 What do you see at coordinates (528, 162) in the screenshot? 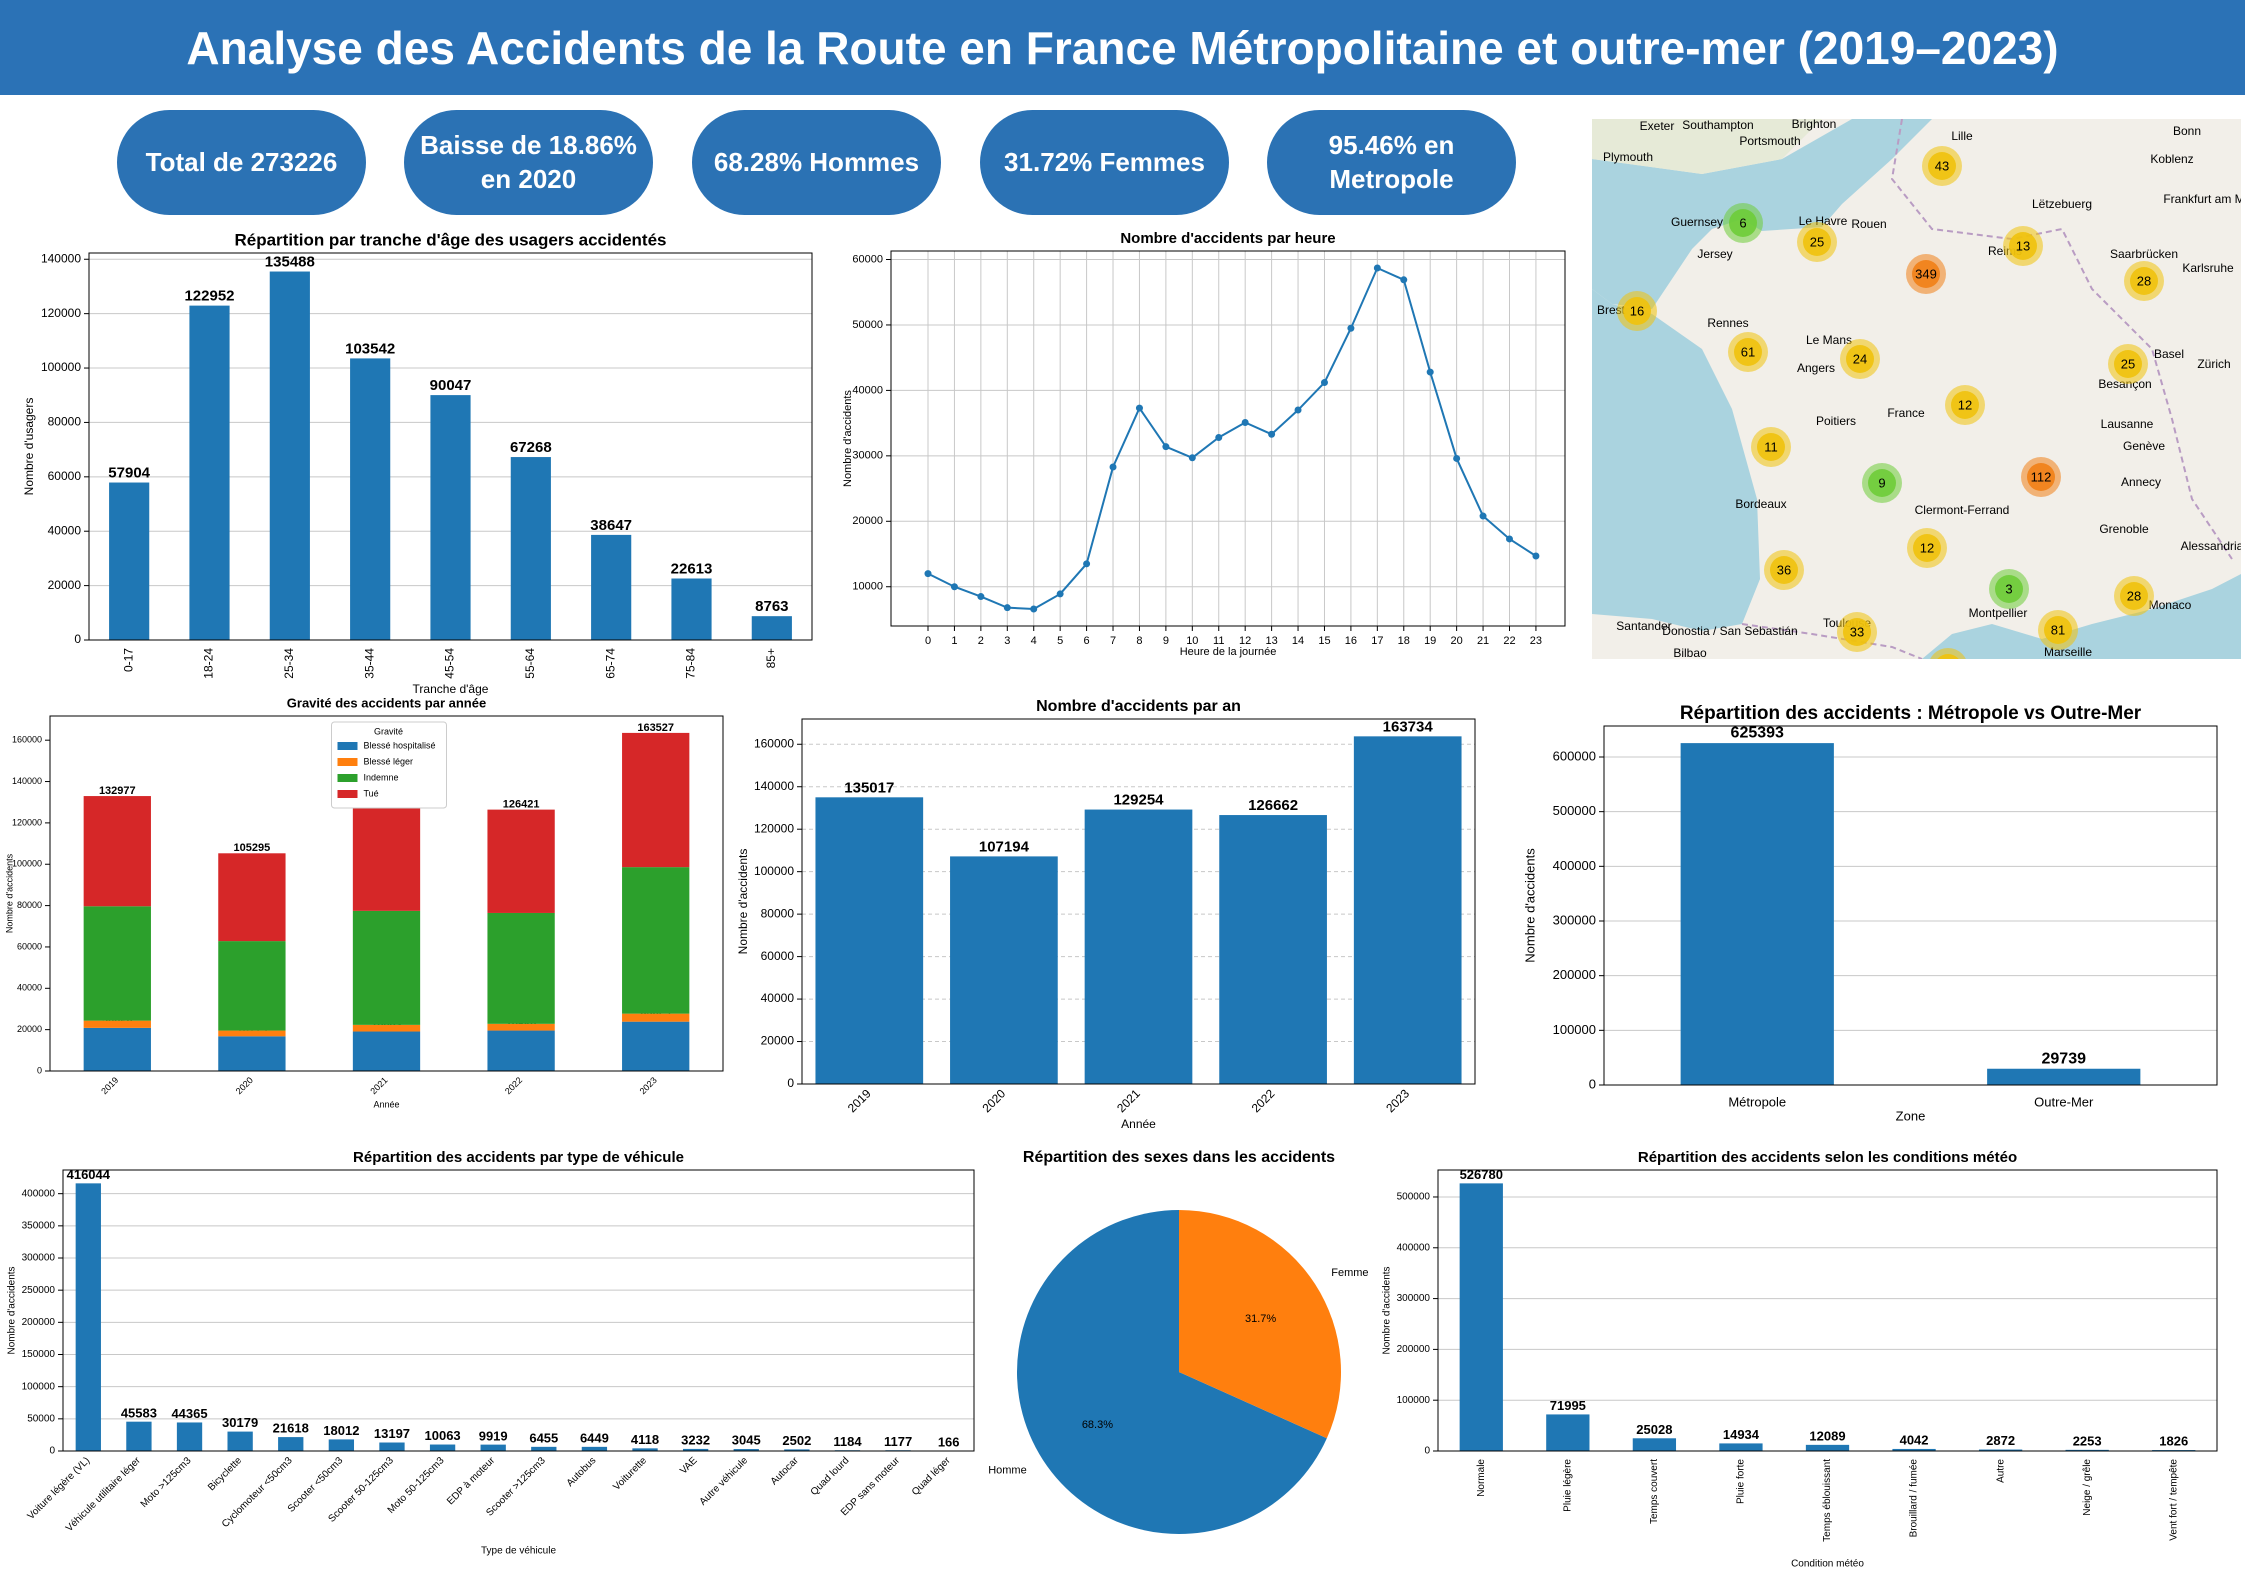
I see `kpi-card: Baisse de 18.86% en 2020` at bounding box center [528, 162].